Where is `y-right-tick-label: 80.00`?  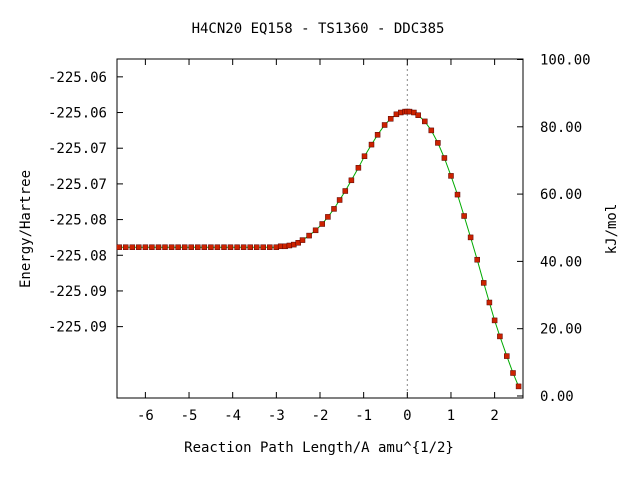
y-right-tick-label: 80.00 is located at coordinates (561, 128).